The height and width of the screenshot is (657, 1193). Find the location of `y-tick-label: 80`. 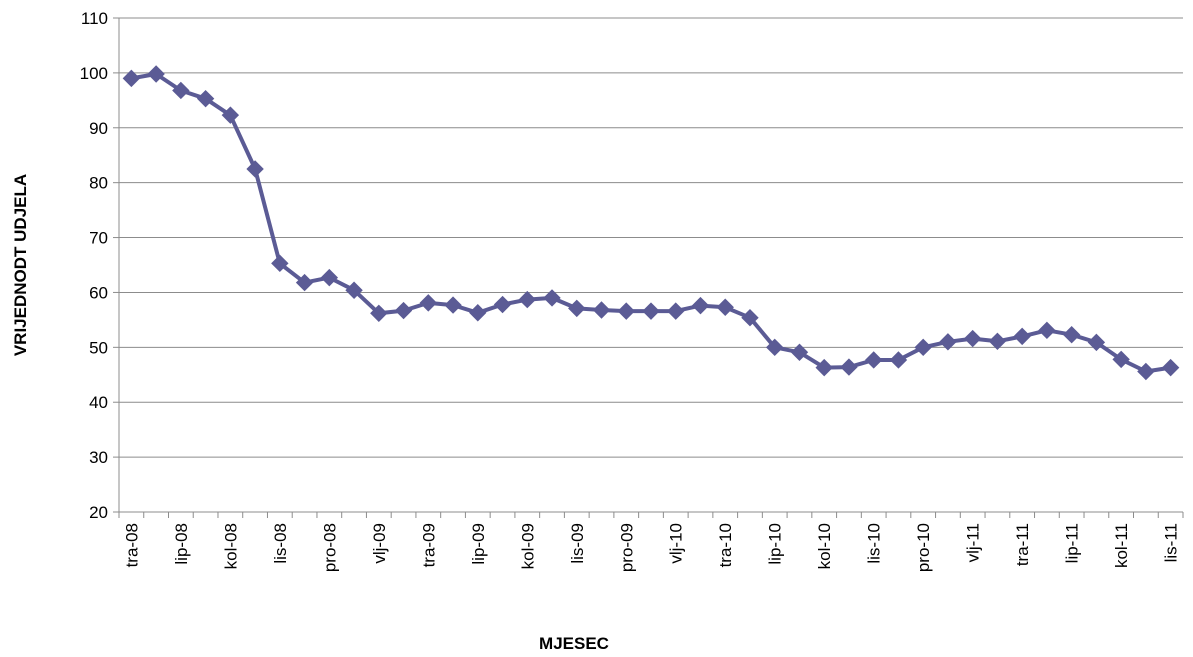

y-tick-label: 80 is located at coordinates (98, 183).